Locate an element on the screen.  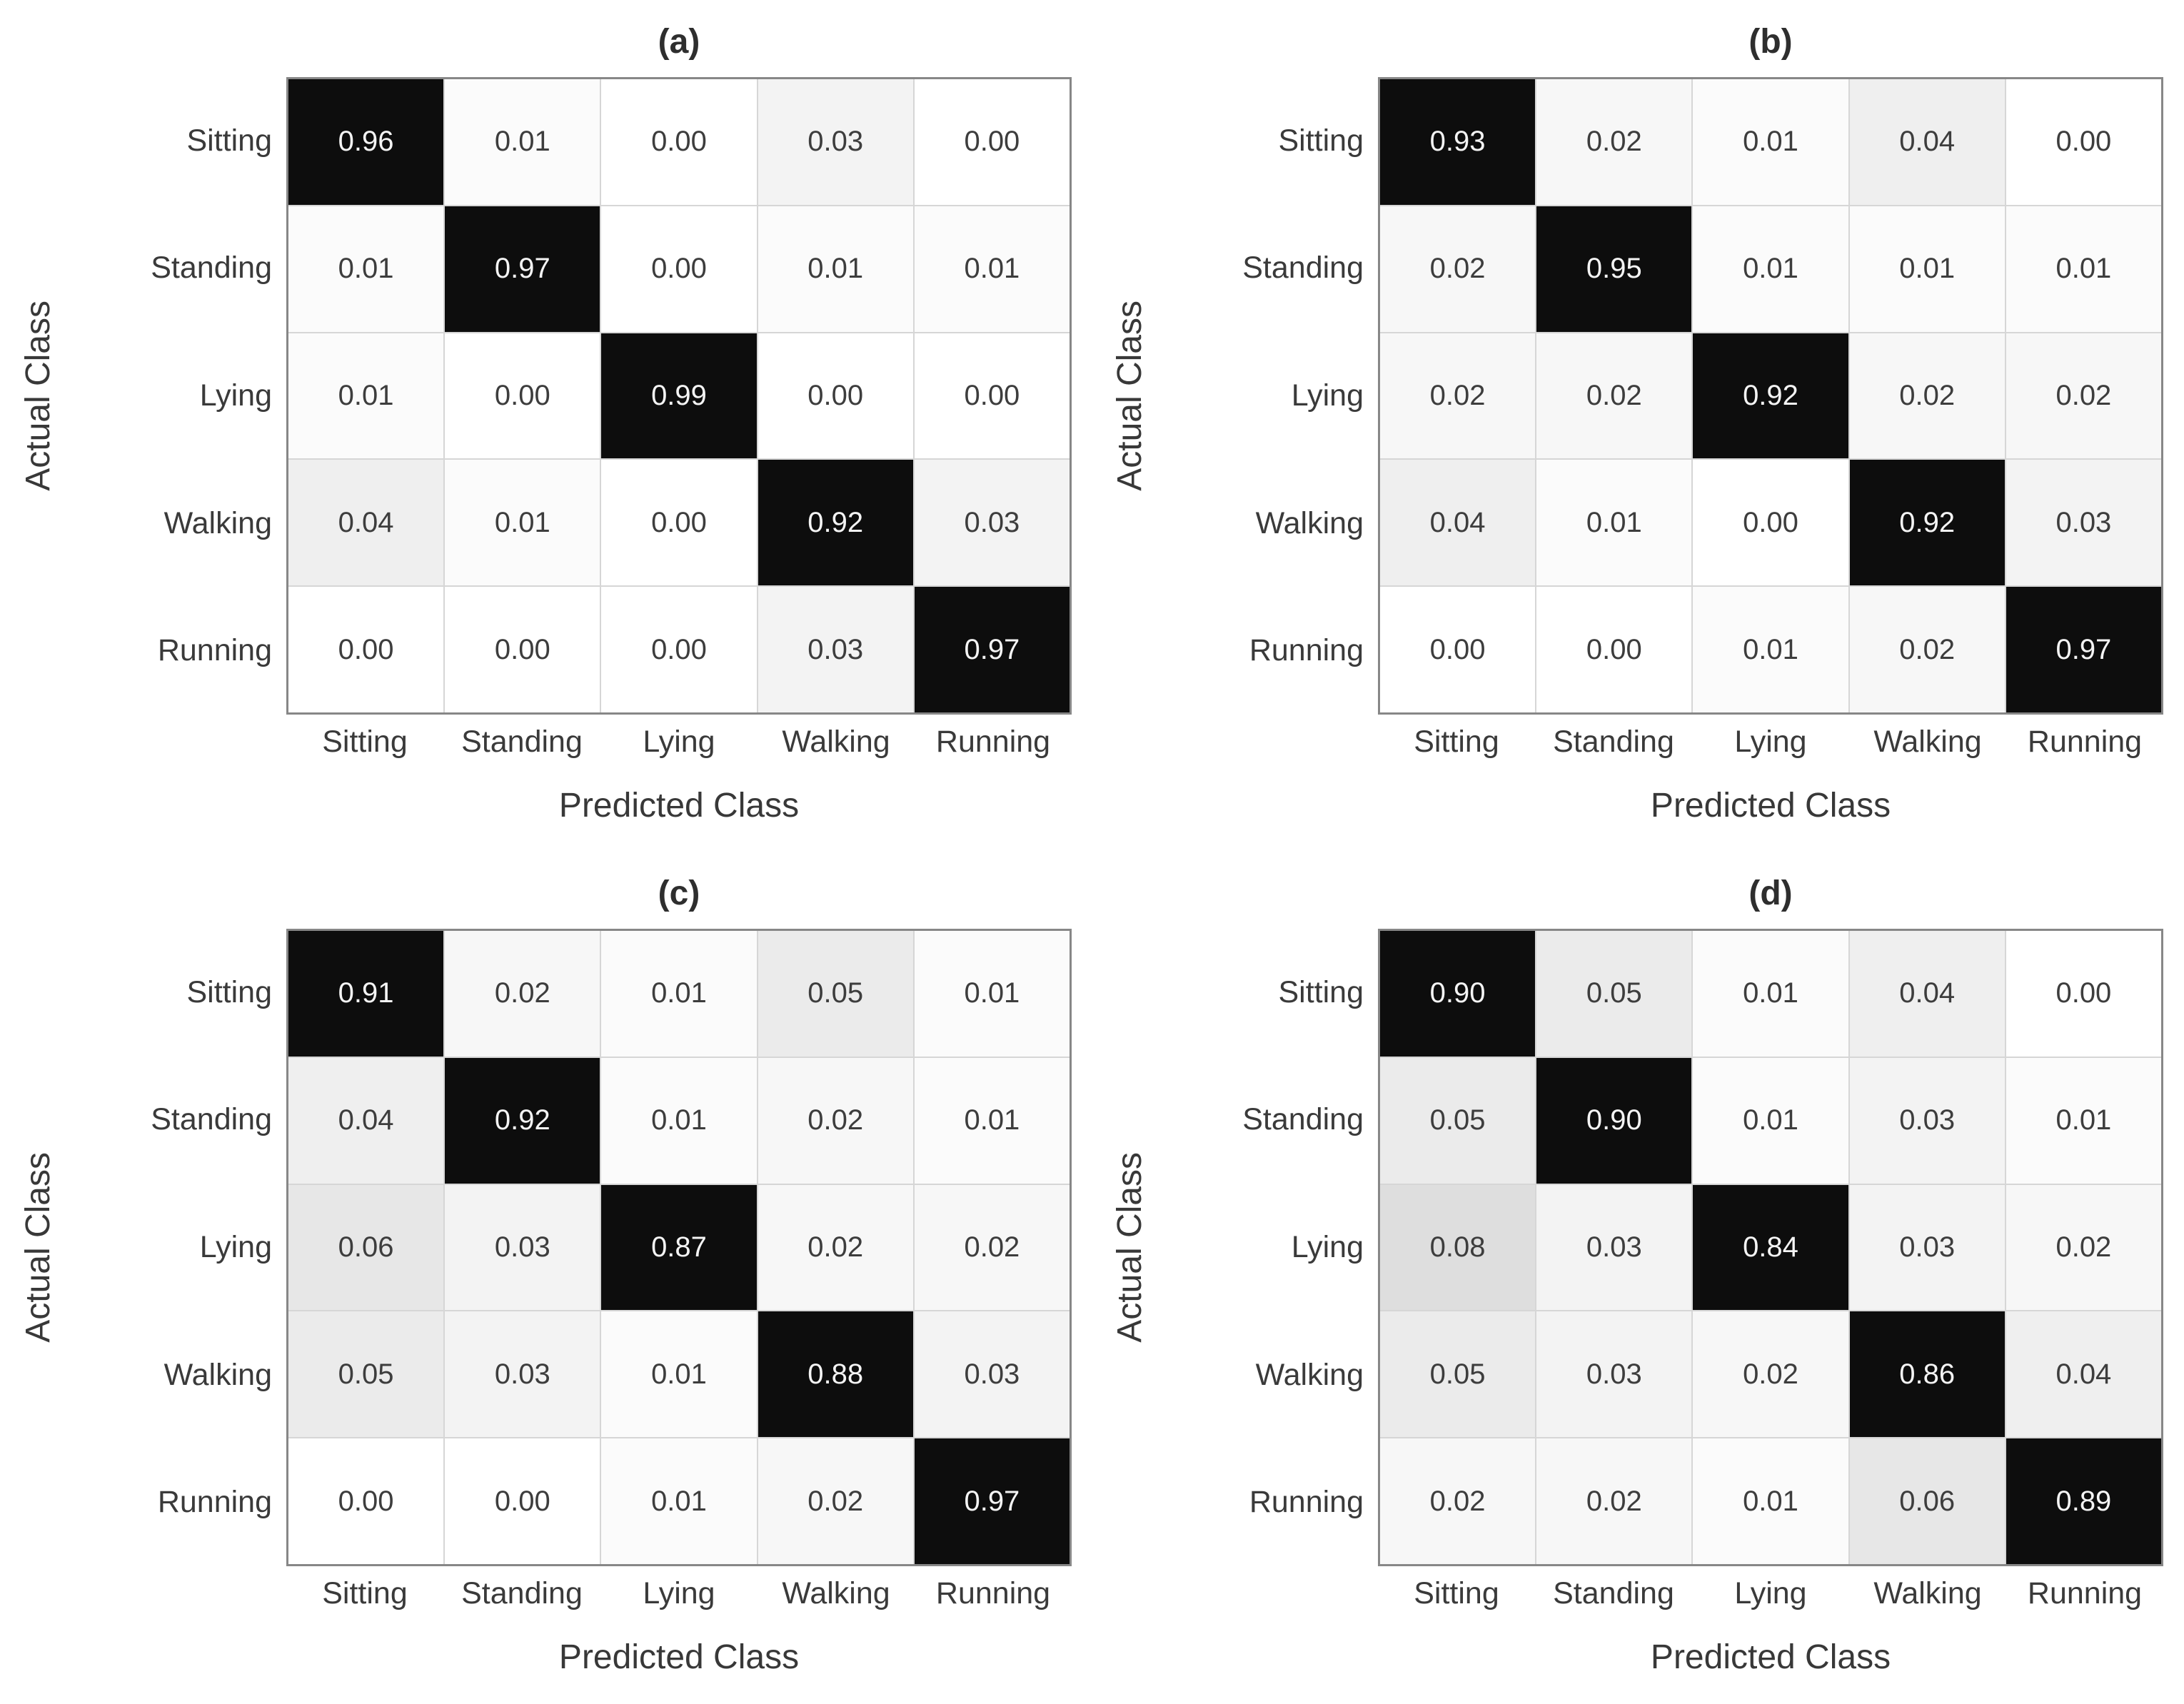
matrix-cell: 0.93 is located at coordinates (1458, 142).